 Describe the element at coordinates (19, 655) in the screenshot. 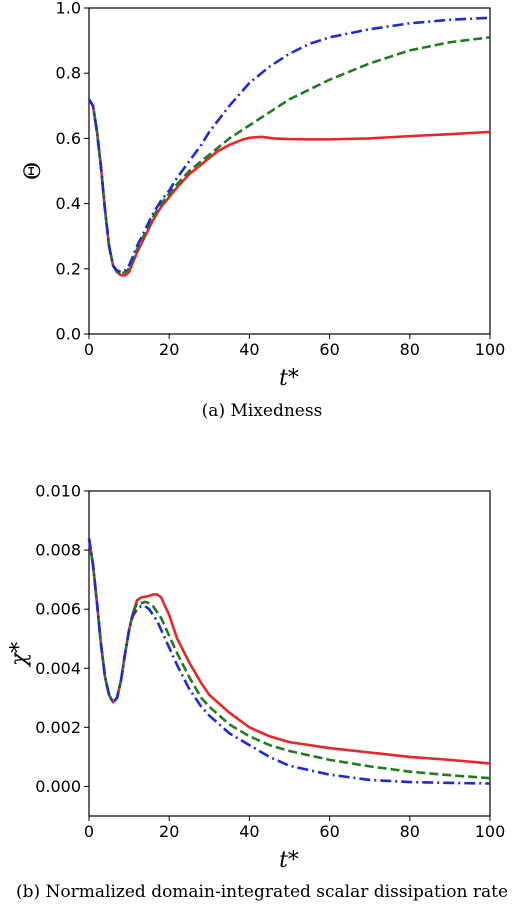

I see `panel-b-y-axis-label: χ*` at that location.